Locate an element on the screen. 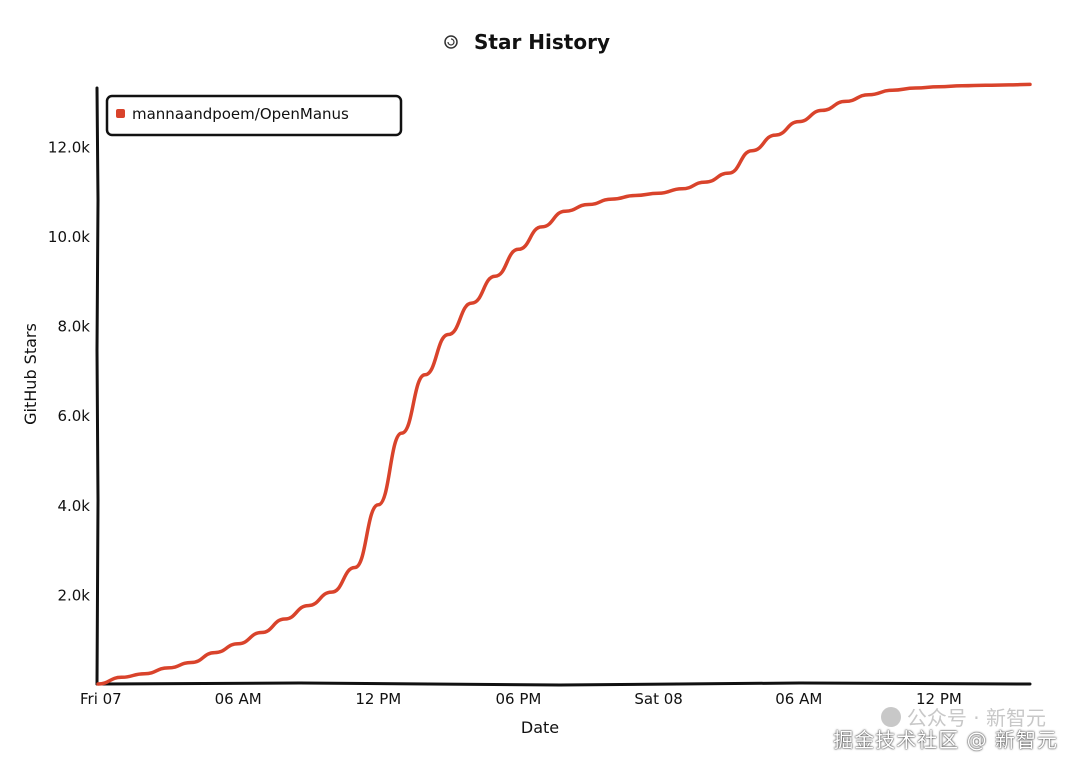 Image resolution: width=1080 pixels, height=771 pixels. y-axis-line is located at coordinates (97, 386).